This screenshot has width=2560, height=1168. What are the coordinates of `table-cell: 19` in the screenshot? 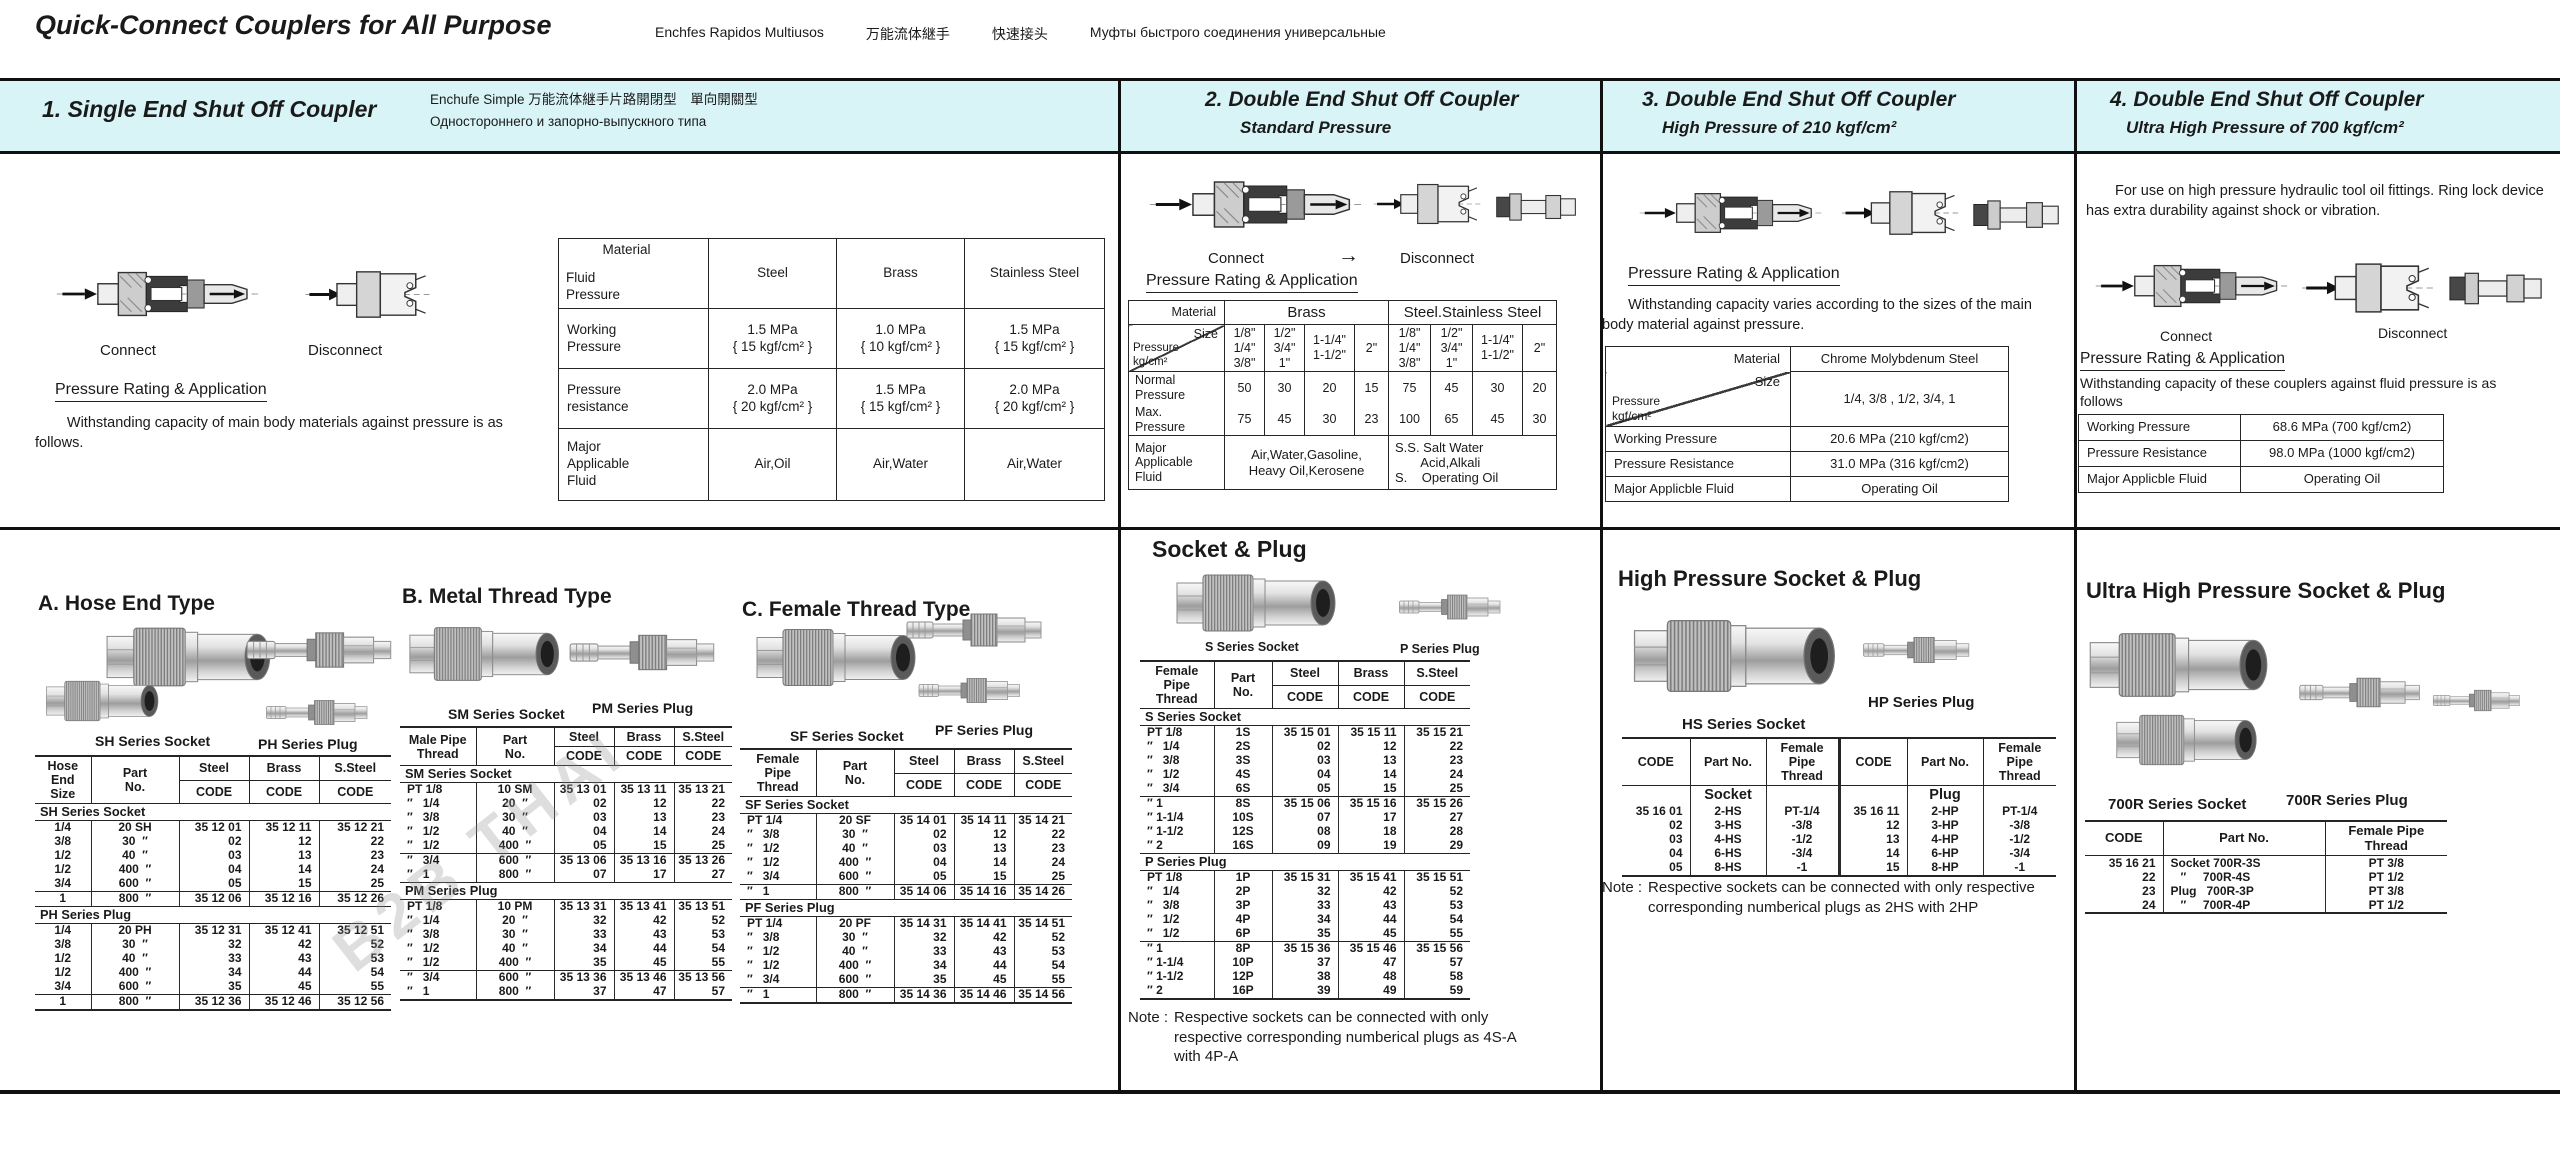 It's located at (1370, 846).